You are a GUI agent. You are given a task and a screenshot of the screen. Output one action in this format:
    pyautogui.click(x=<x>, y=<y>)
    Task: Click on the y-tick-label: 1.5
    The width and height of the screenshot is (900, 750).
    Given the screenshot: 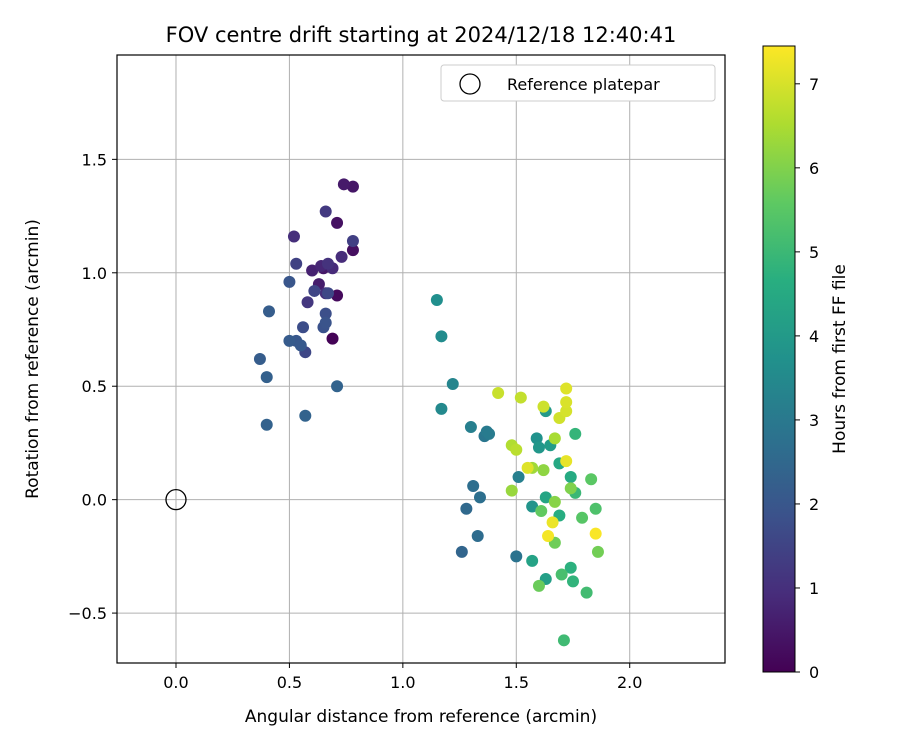 What is the action you would take?
    pyautogui.click(x=94, y=159)
    